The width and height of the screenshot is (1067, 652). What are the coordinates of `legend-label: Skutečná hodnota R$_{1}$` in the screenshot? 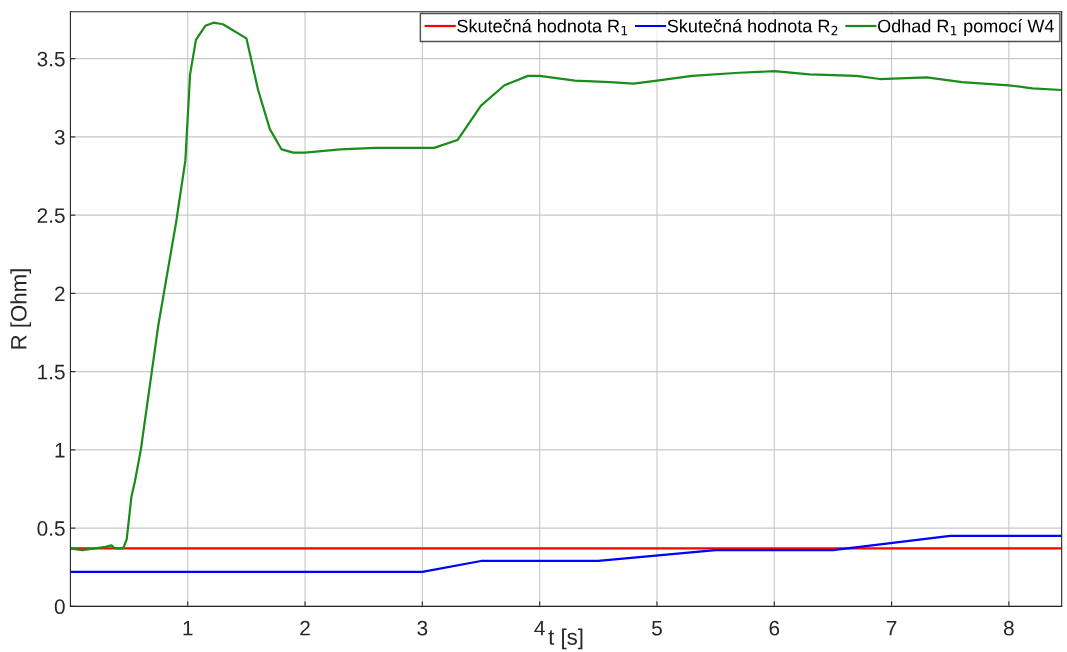 It's located at (542, 27).